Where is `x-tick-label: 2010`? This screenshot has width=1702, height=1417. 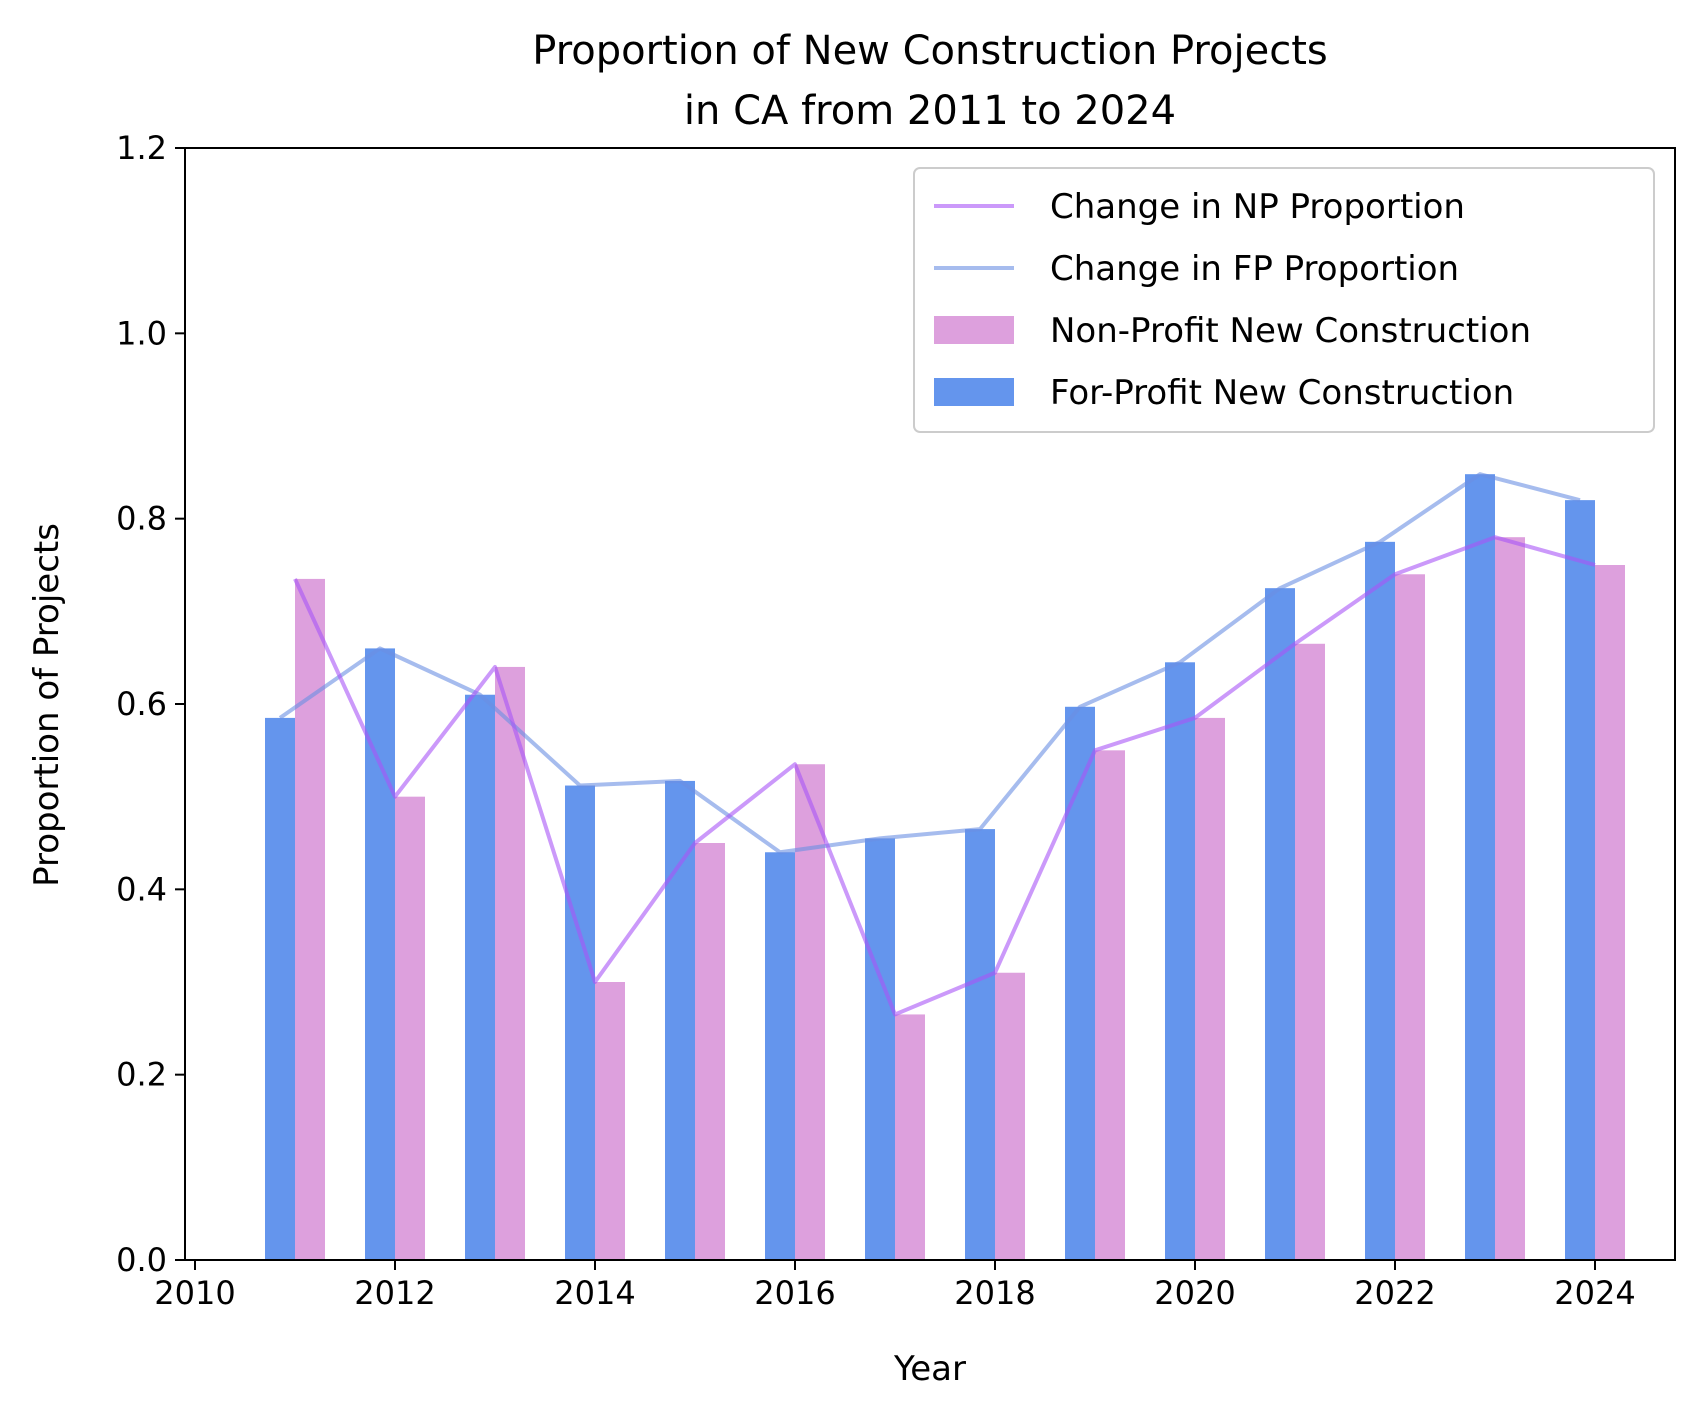 x-tick-label: 2010 is located at coordinates (194, 1293).